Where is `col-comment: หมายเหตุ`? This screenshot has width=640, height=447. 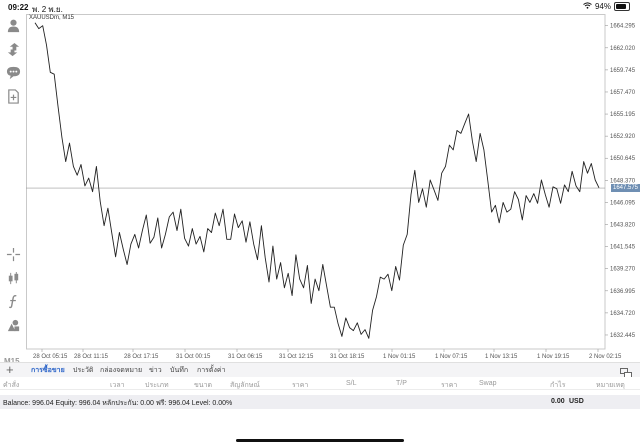 col-comment: หมายเหตุ is located at coordinates (610, 385).